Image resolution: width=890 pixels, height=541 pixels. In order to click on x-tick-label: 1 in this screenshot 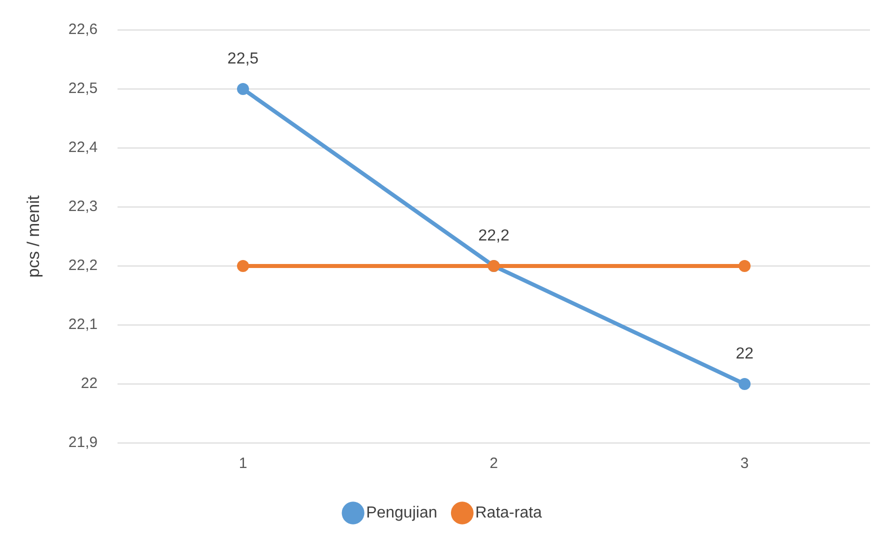, I will do `click(243, 463)`.